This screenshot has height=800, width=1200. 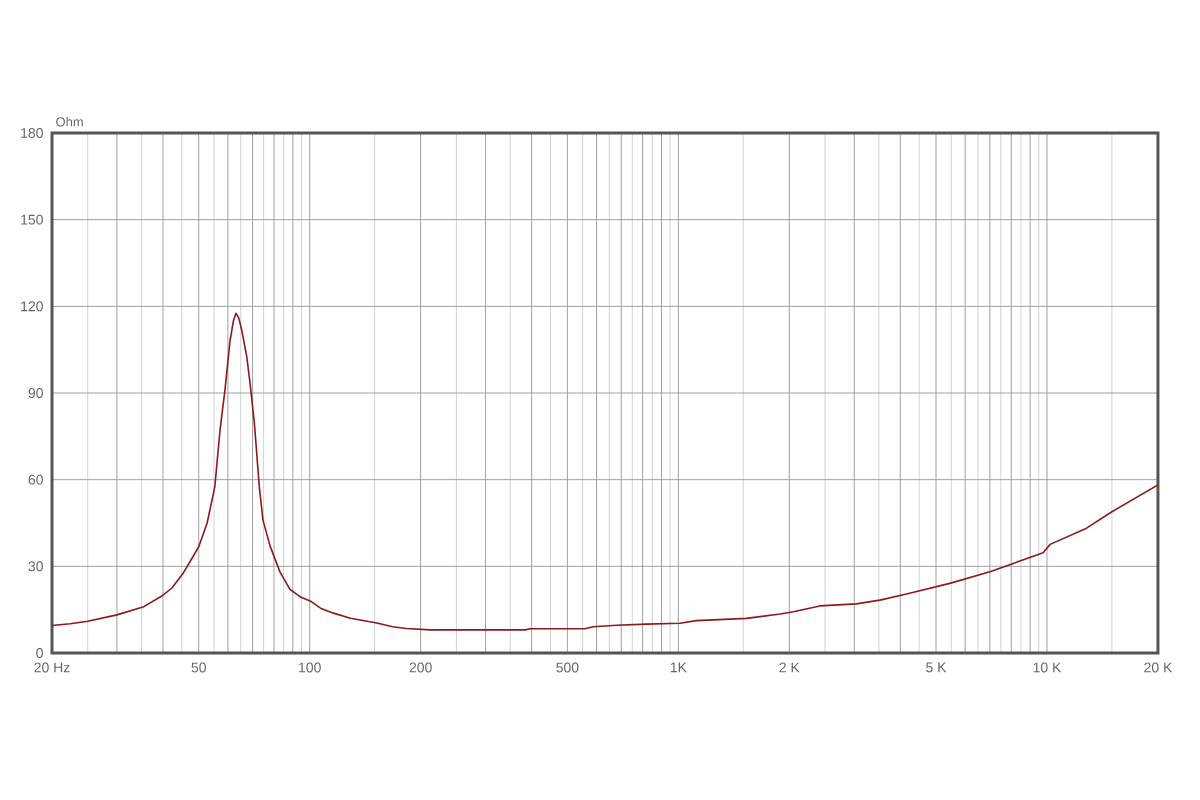 What do you see at coordinates (69, 121) in the screenshot?
I see `y-axis-title: Ohm` at bounding box center [69, 121].